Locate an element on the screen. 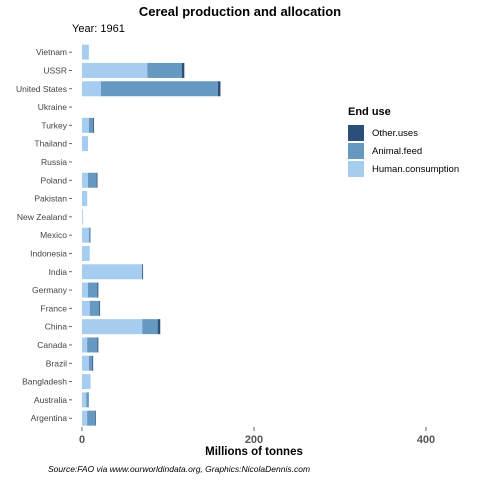 This screenshot has width=480, height=480. legend-label-human-consumption: Human.consumption is located at coordinates (416, 169).